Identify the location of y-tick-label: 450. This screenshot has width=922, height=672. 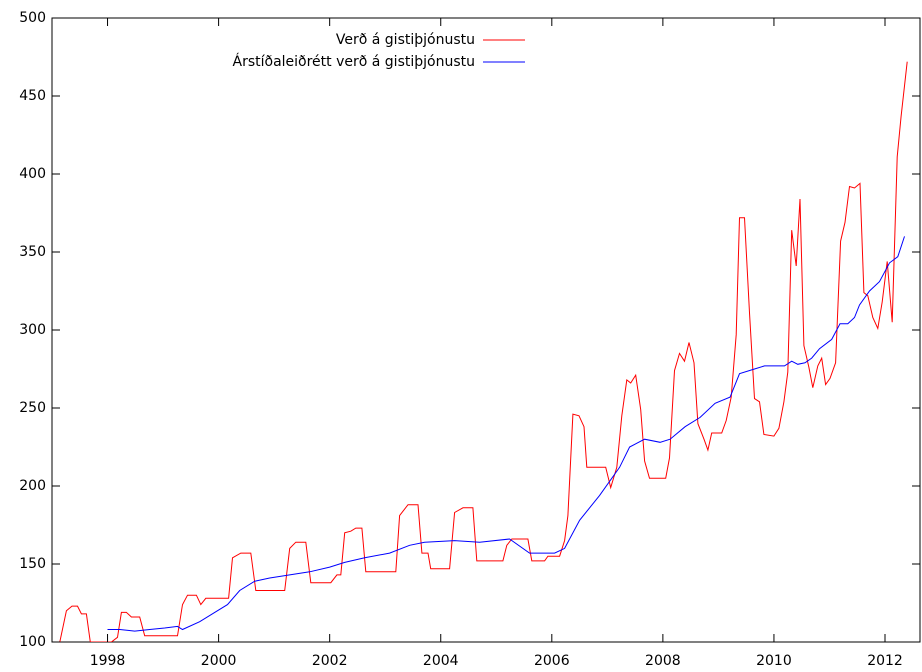
(32, 96).